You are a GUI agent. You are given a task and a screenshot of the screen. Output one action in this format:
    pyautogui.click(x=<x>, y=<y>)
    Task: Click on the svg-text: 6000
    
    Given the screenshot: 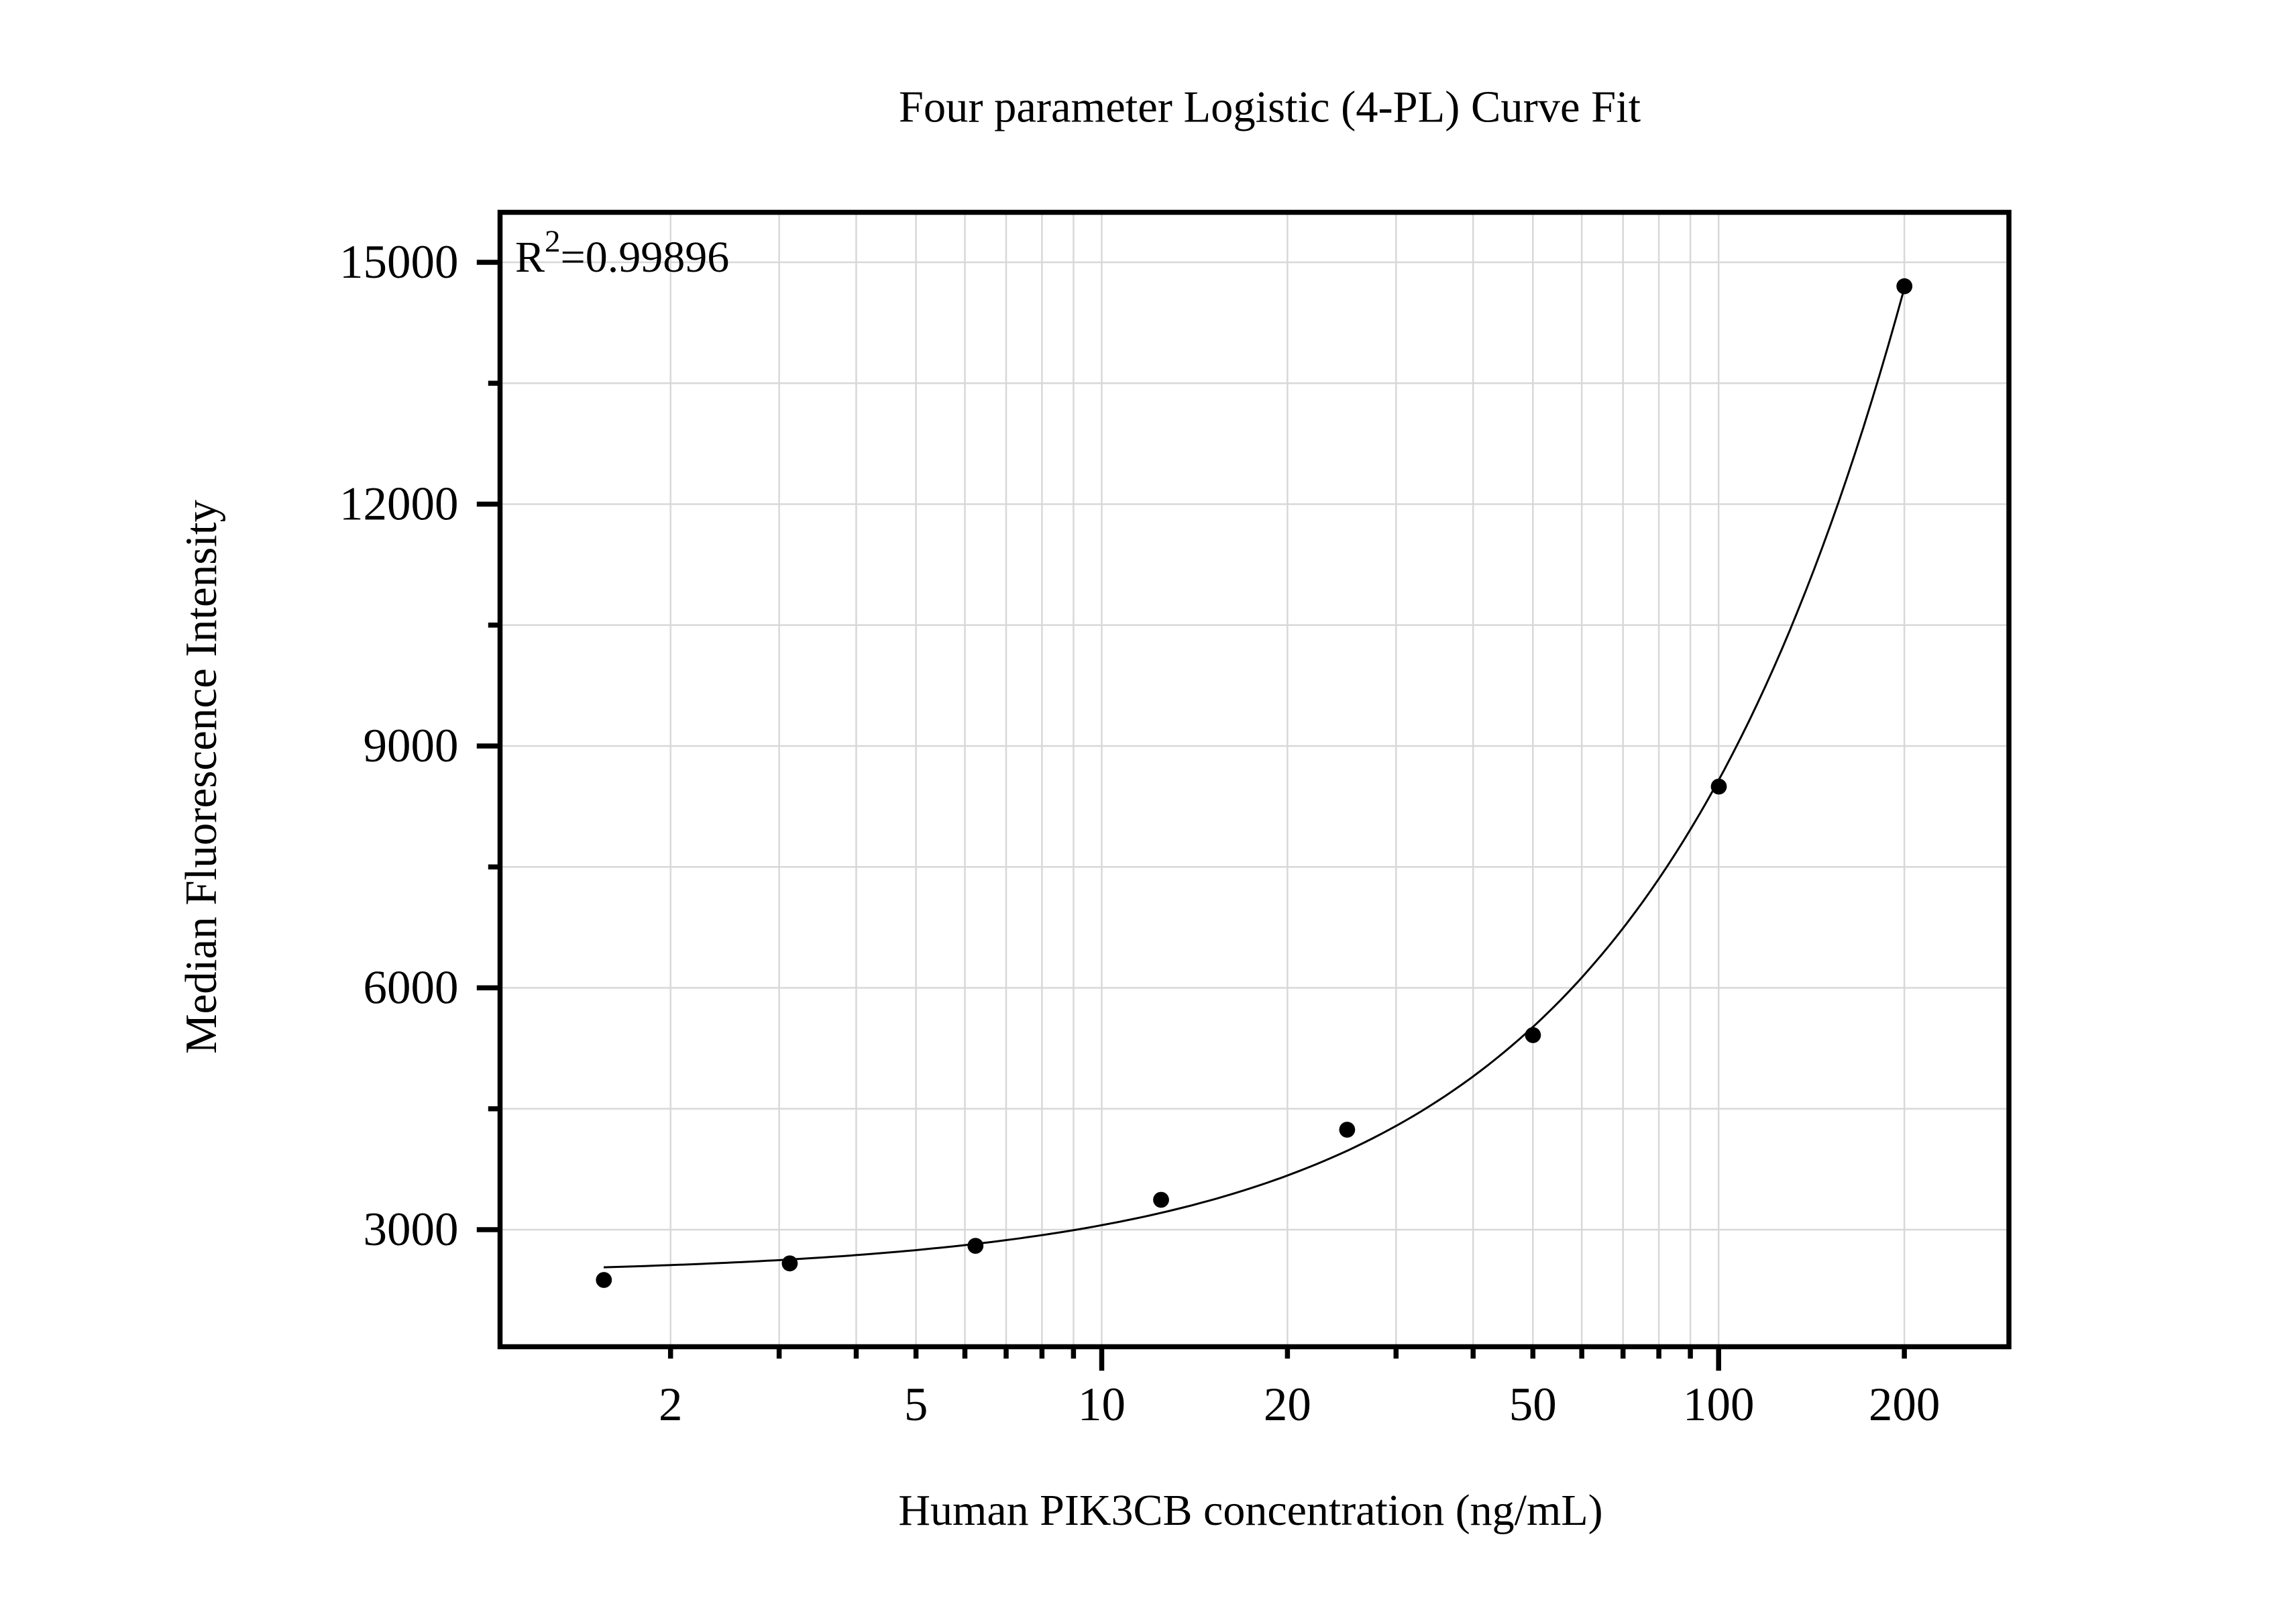 What is the action you would take?
    pyautogui.click(x=412, y=988)
    